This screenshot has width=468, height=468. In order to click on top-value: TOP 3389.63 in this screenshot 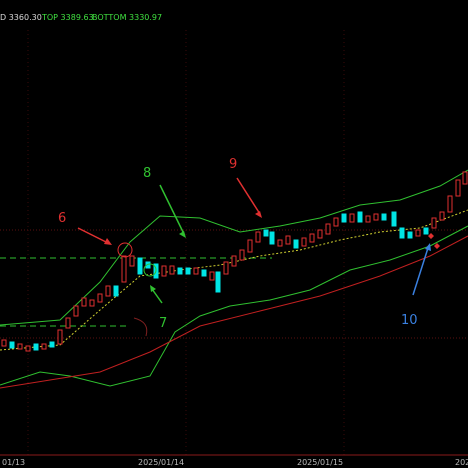, I will do `click(67, 17)`.